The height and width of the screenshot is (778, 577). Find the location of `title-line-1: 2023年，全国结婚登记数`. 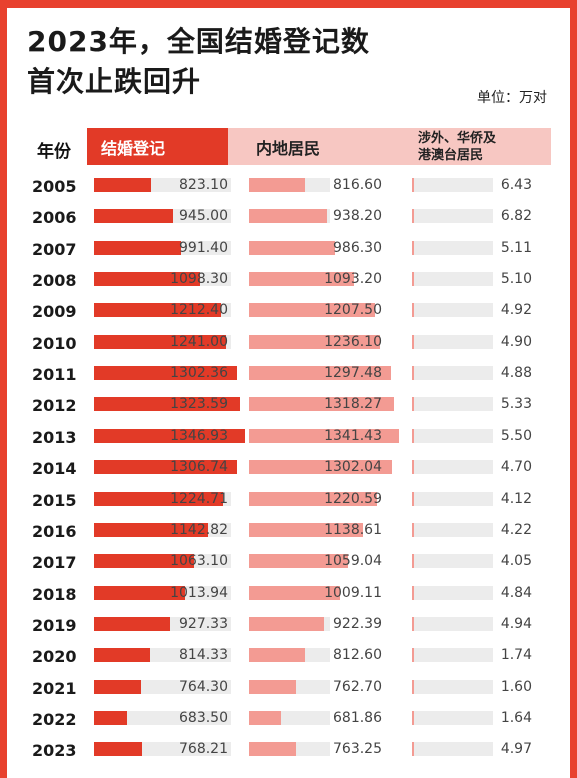

title-line-1: 2023年，全国结婚登记数 is located at coordinates (198, 41).